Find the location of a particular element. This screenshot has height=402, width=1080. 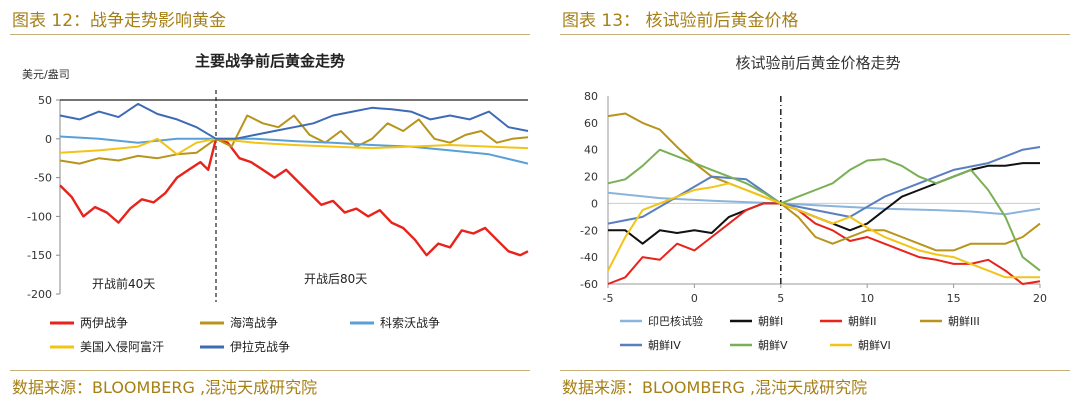

y-tick-label: -40 is located at coordinates (589, 257).